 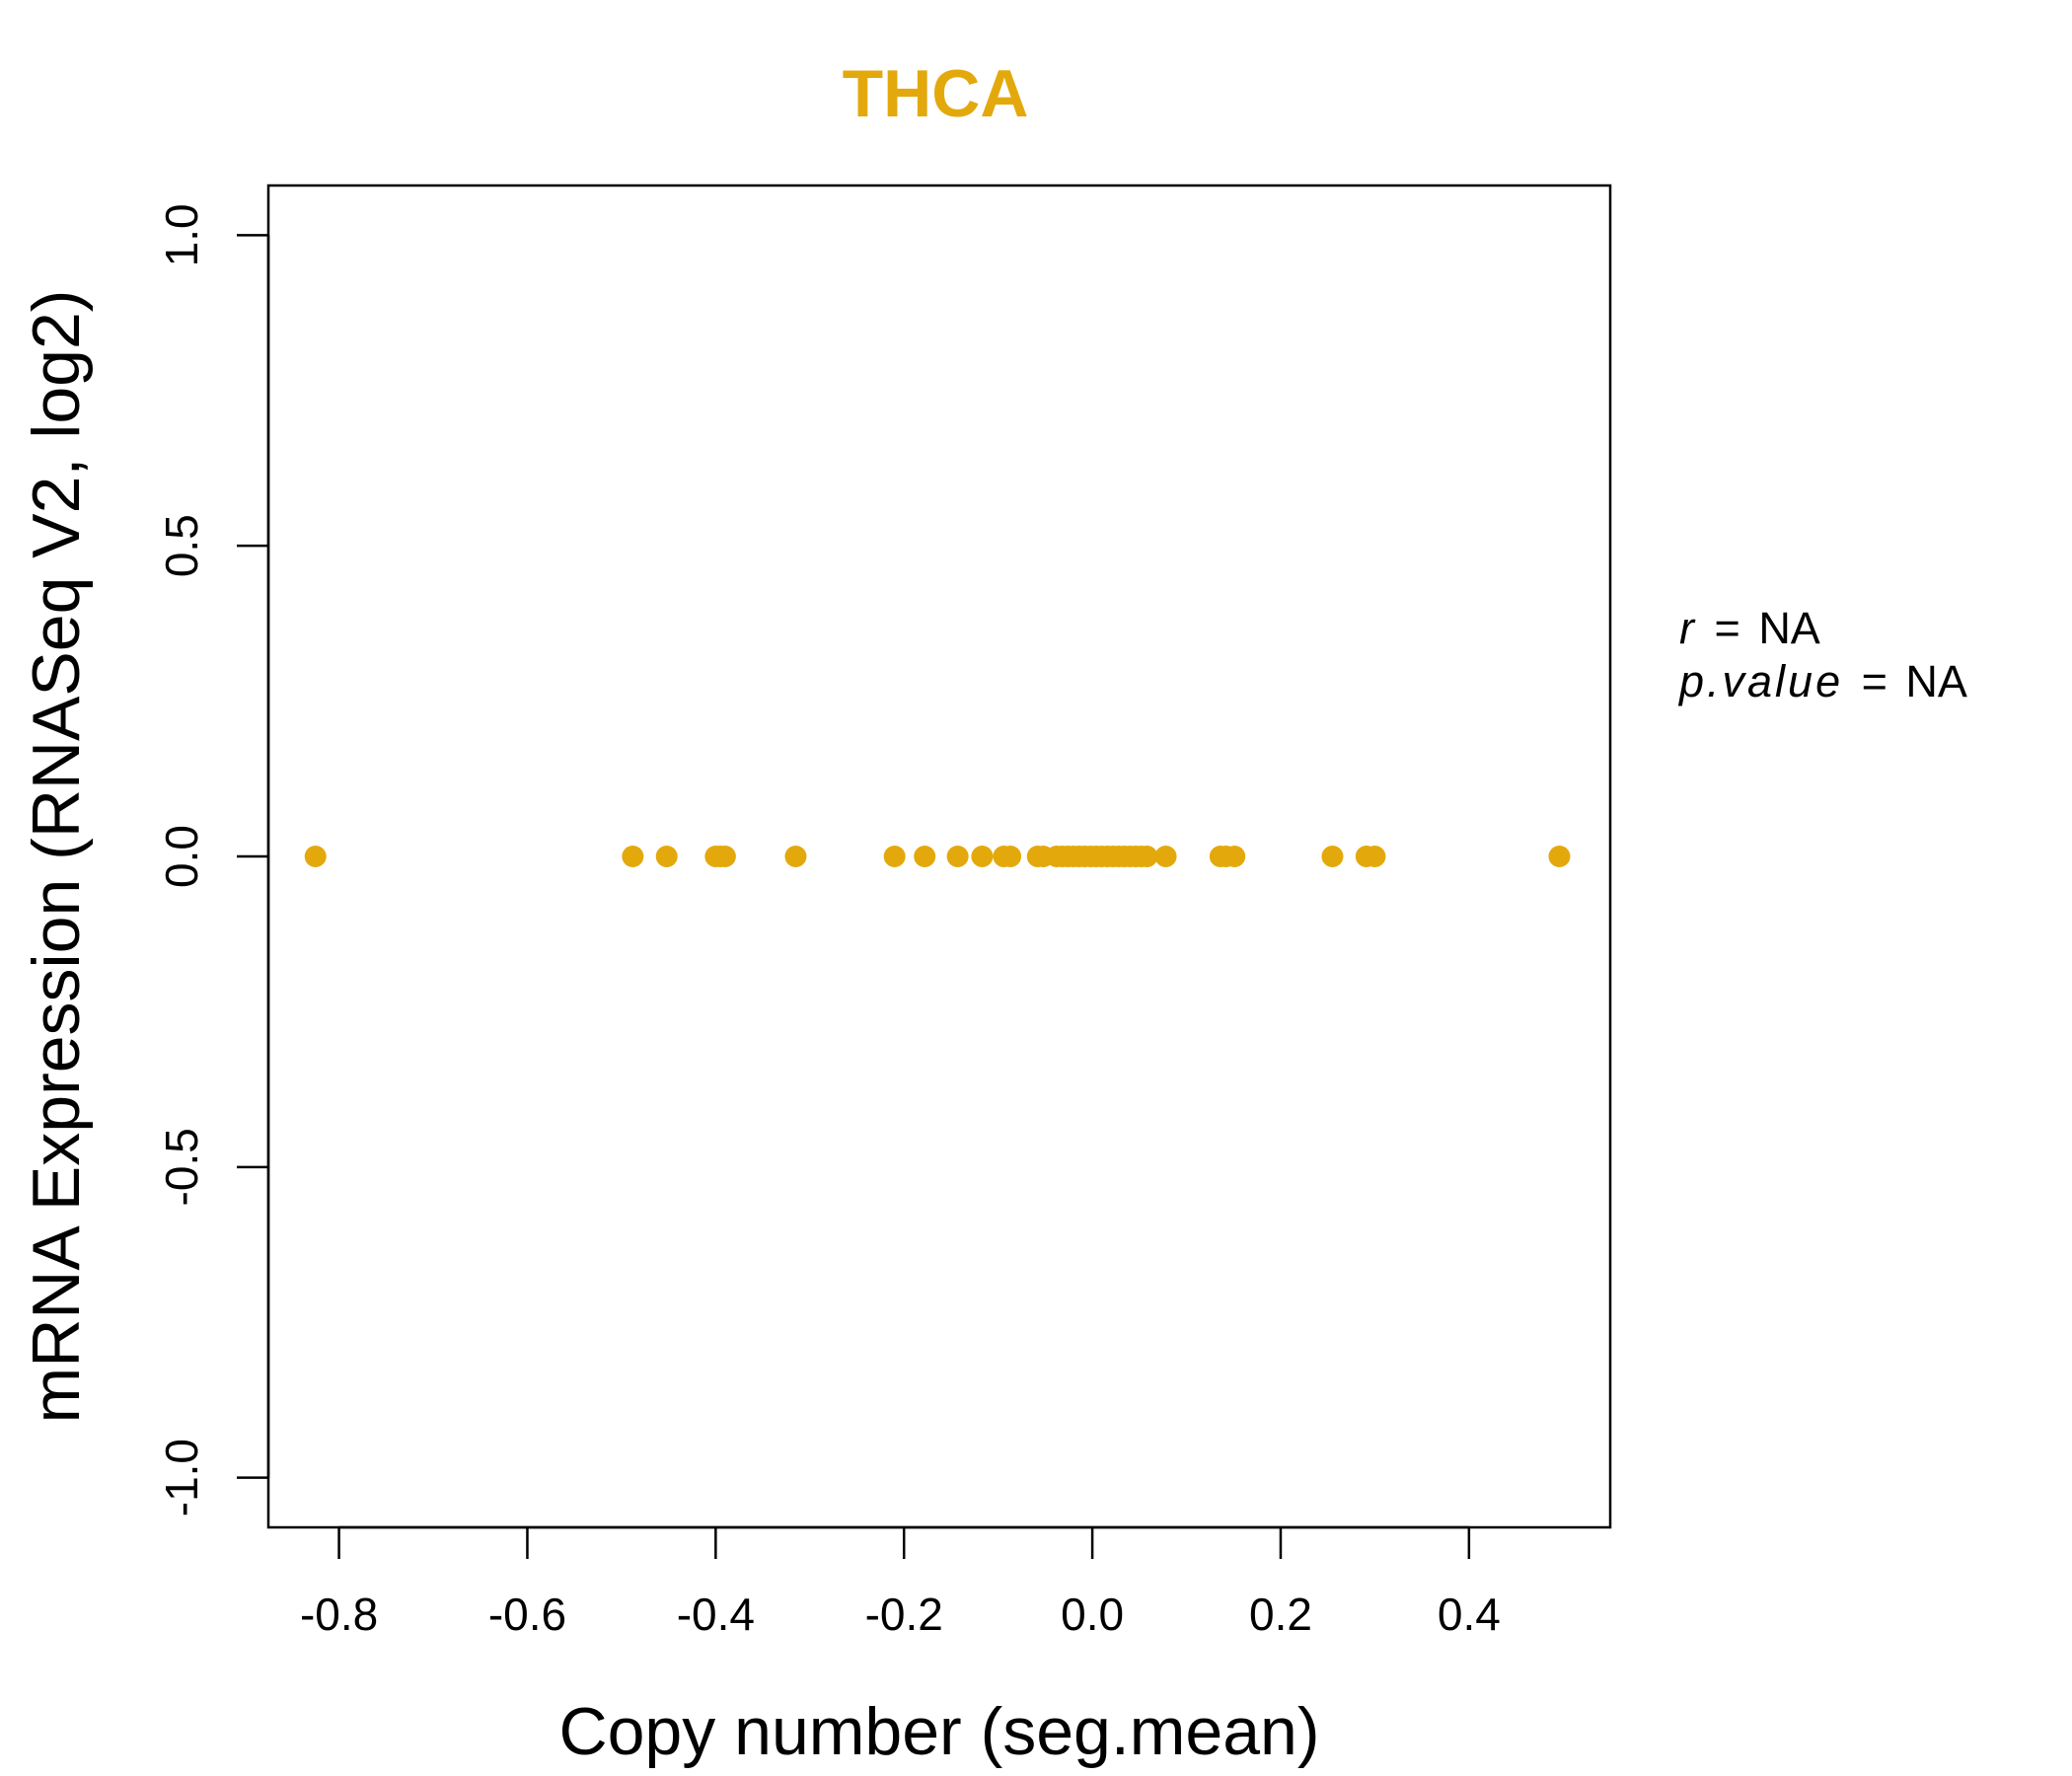 I want to click on y-axis: -1.0 -0.5 0.0 0.5 1.0, so click(x=213, y=860).